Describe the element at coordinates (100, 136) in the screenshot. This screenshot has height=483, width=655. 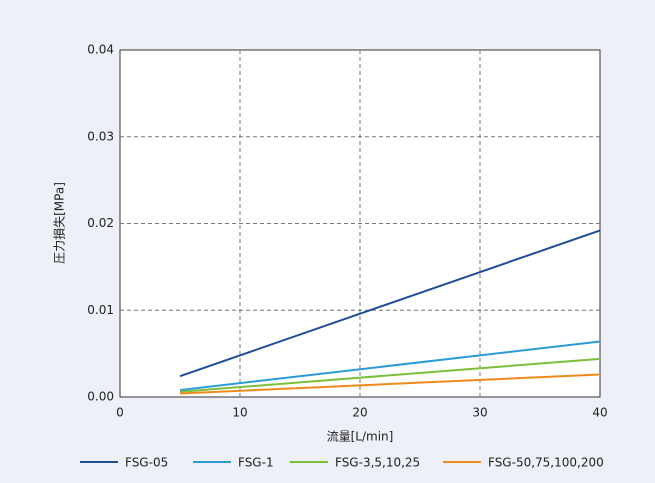
I see `y-tick-label: 0.03` at that location.